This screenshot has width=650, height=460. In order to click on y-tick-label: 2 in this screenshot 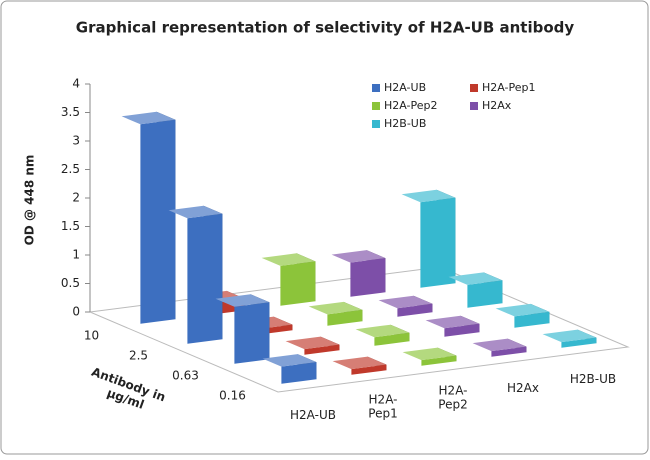, I will do `click(76, 198)`.